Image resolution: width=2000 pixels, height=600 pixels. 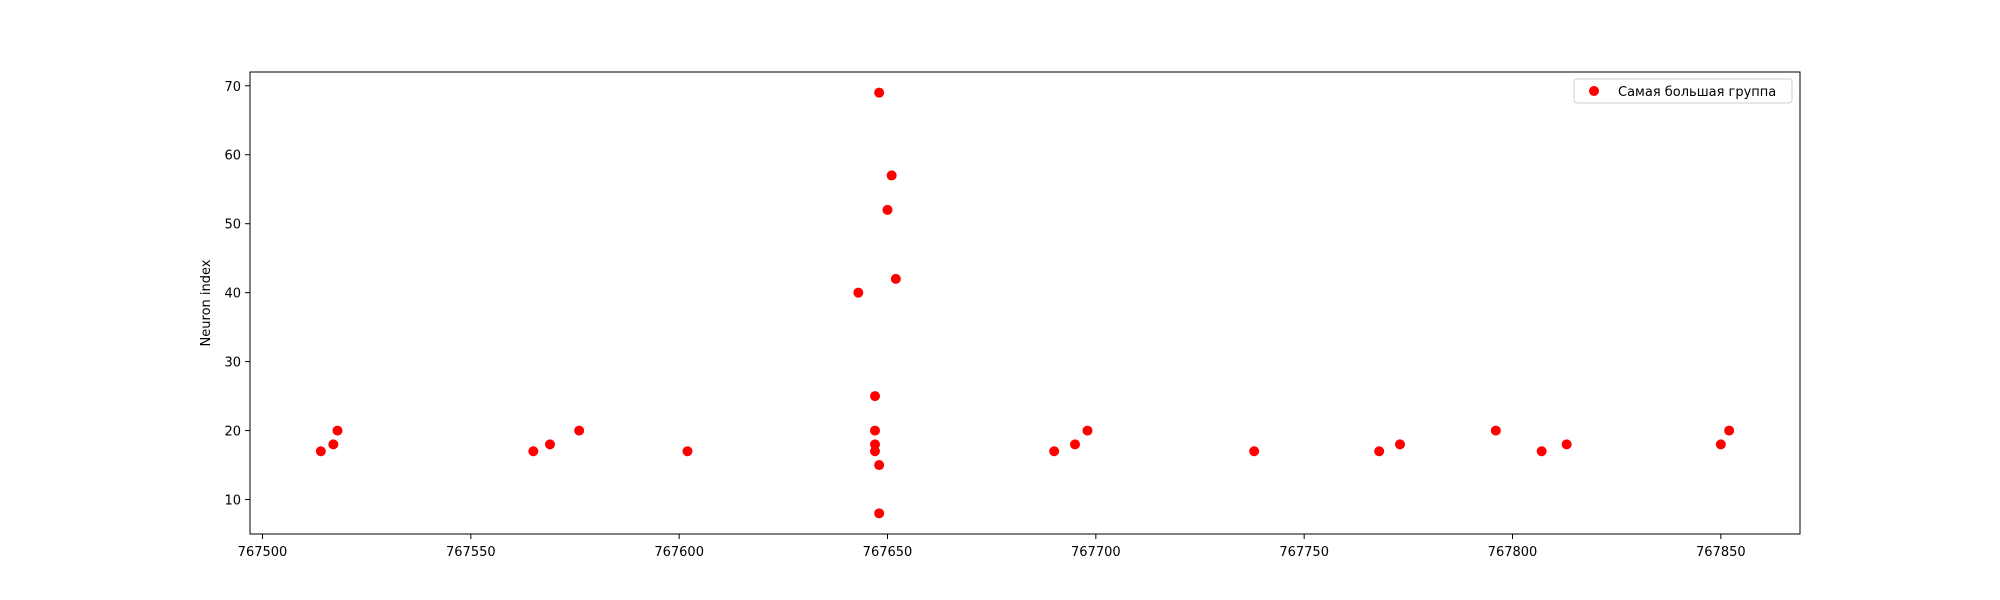 What do you see at coordinates (679, 552) in the screenshot?
I see `x-tick-label: 767600` at bounding box center [679, 552].